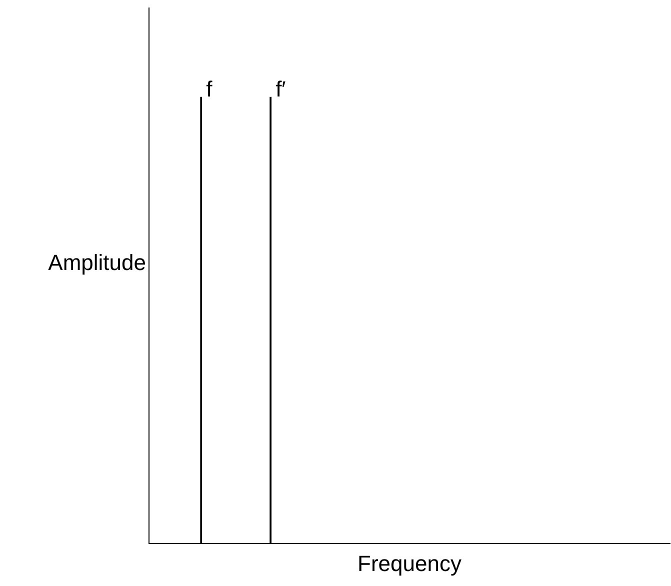  What do you see at coordinates (97, 262) in the screenshot?
I see `y-axis-title: Amplitude` at bounding box center [97, 262].